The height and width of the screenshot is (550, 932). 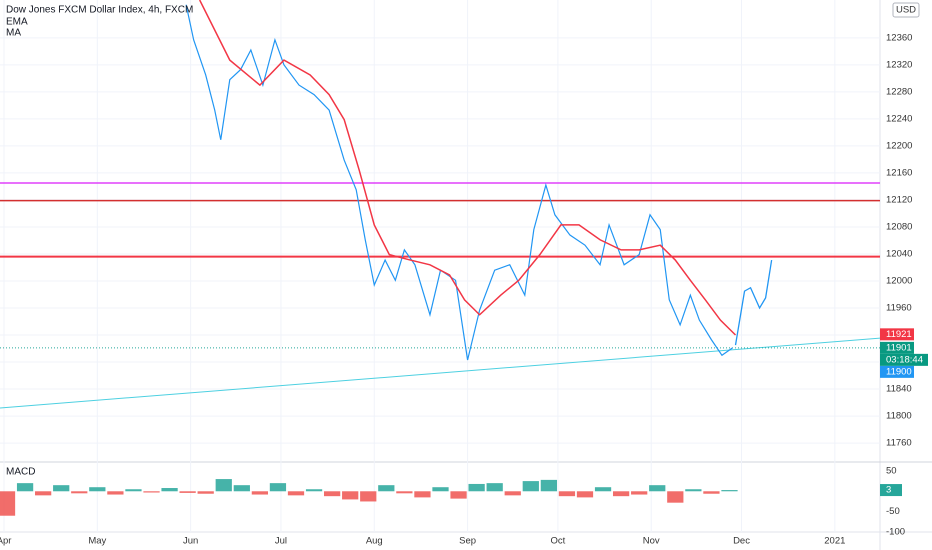 What do you see at coordinates (440, 373) in the screenshot?
I see `trendline` at bounding box center [440, 373].